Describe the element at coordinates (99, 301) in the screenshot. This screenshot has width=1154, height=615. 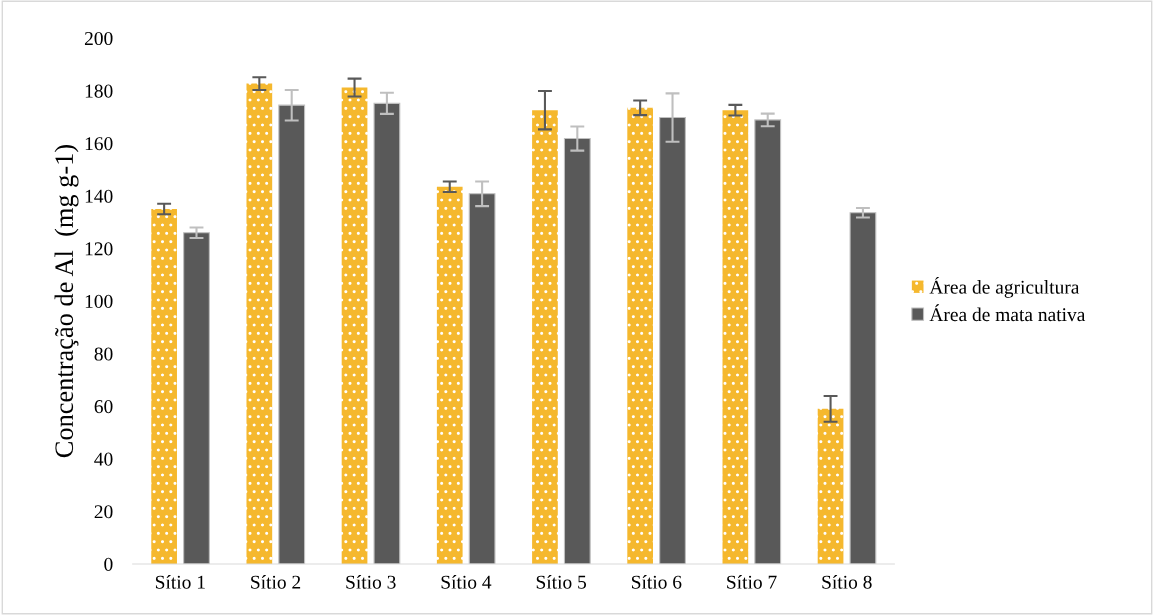
I see `y-tick-label: 100` at that location.